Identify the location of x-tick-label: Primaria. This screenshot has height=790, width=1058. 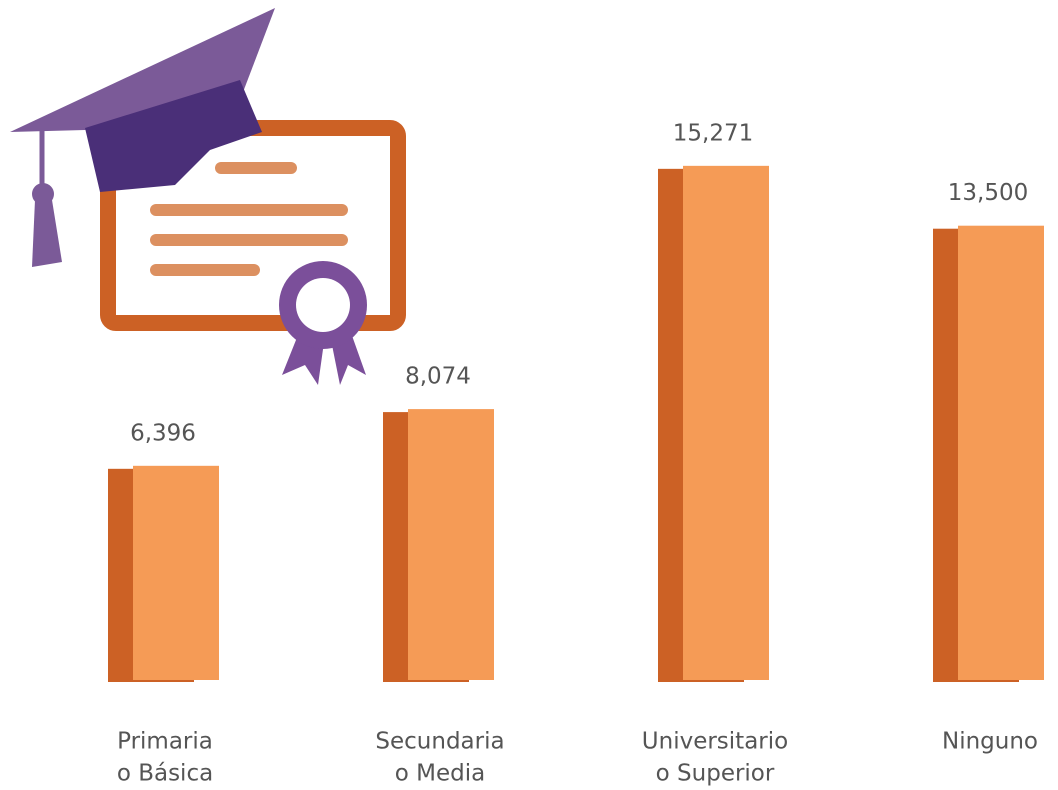
(165, 742).